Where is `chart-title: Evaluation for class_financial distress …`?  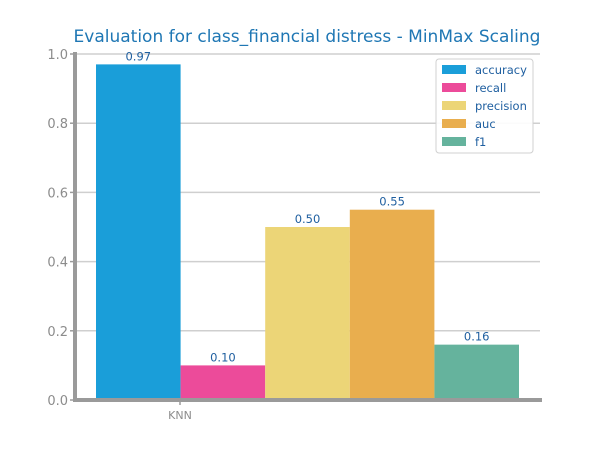
chart-title: Evaluation for class_financial distress … is located at coordinates (307, 37).